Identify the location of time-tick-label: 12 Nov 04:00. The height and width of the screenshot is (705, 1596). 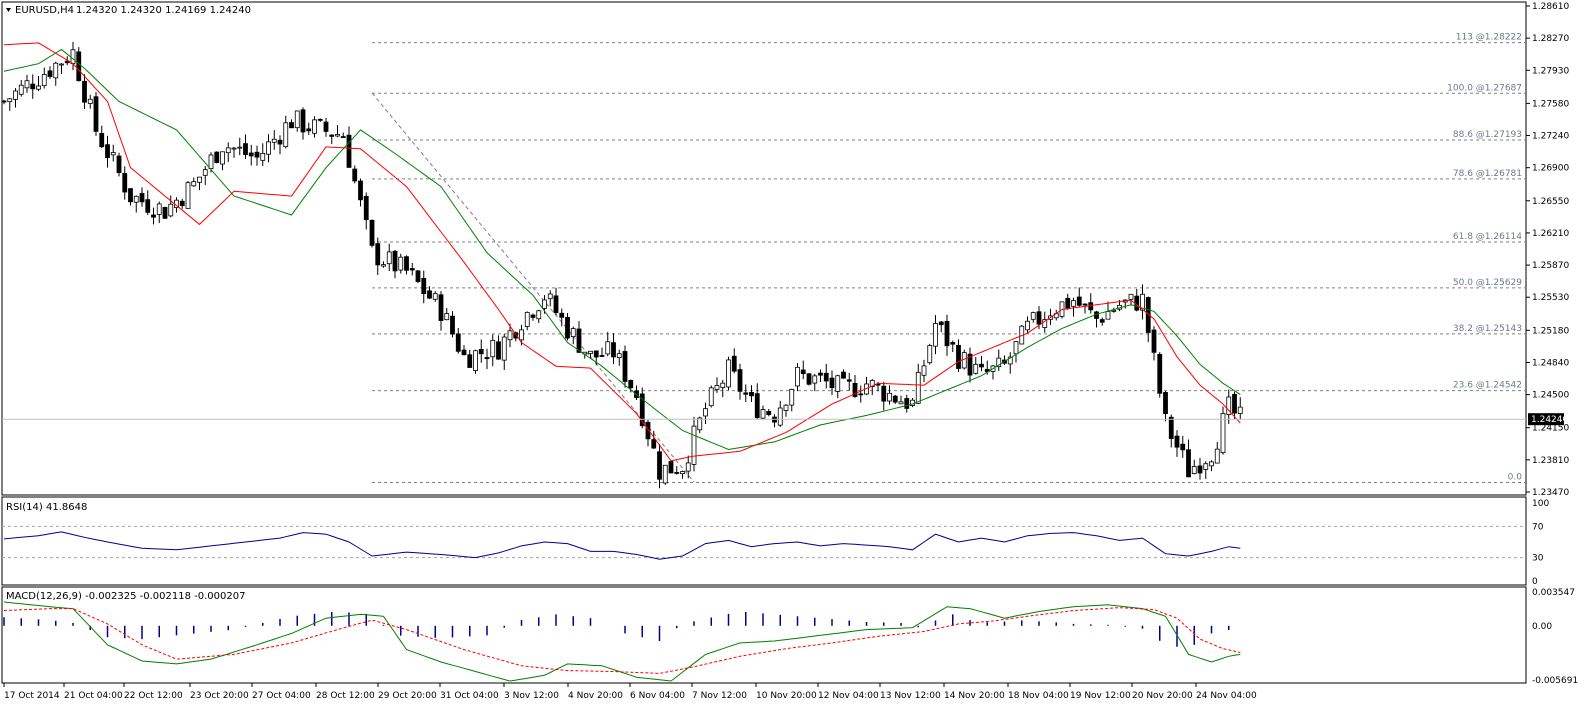
(848, 696).